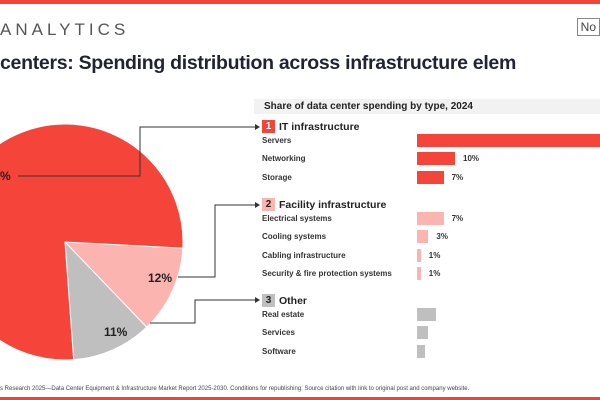  I want to click on bar-label: Cabling infrastructure, so click(304, 255).